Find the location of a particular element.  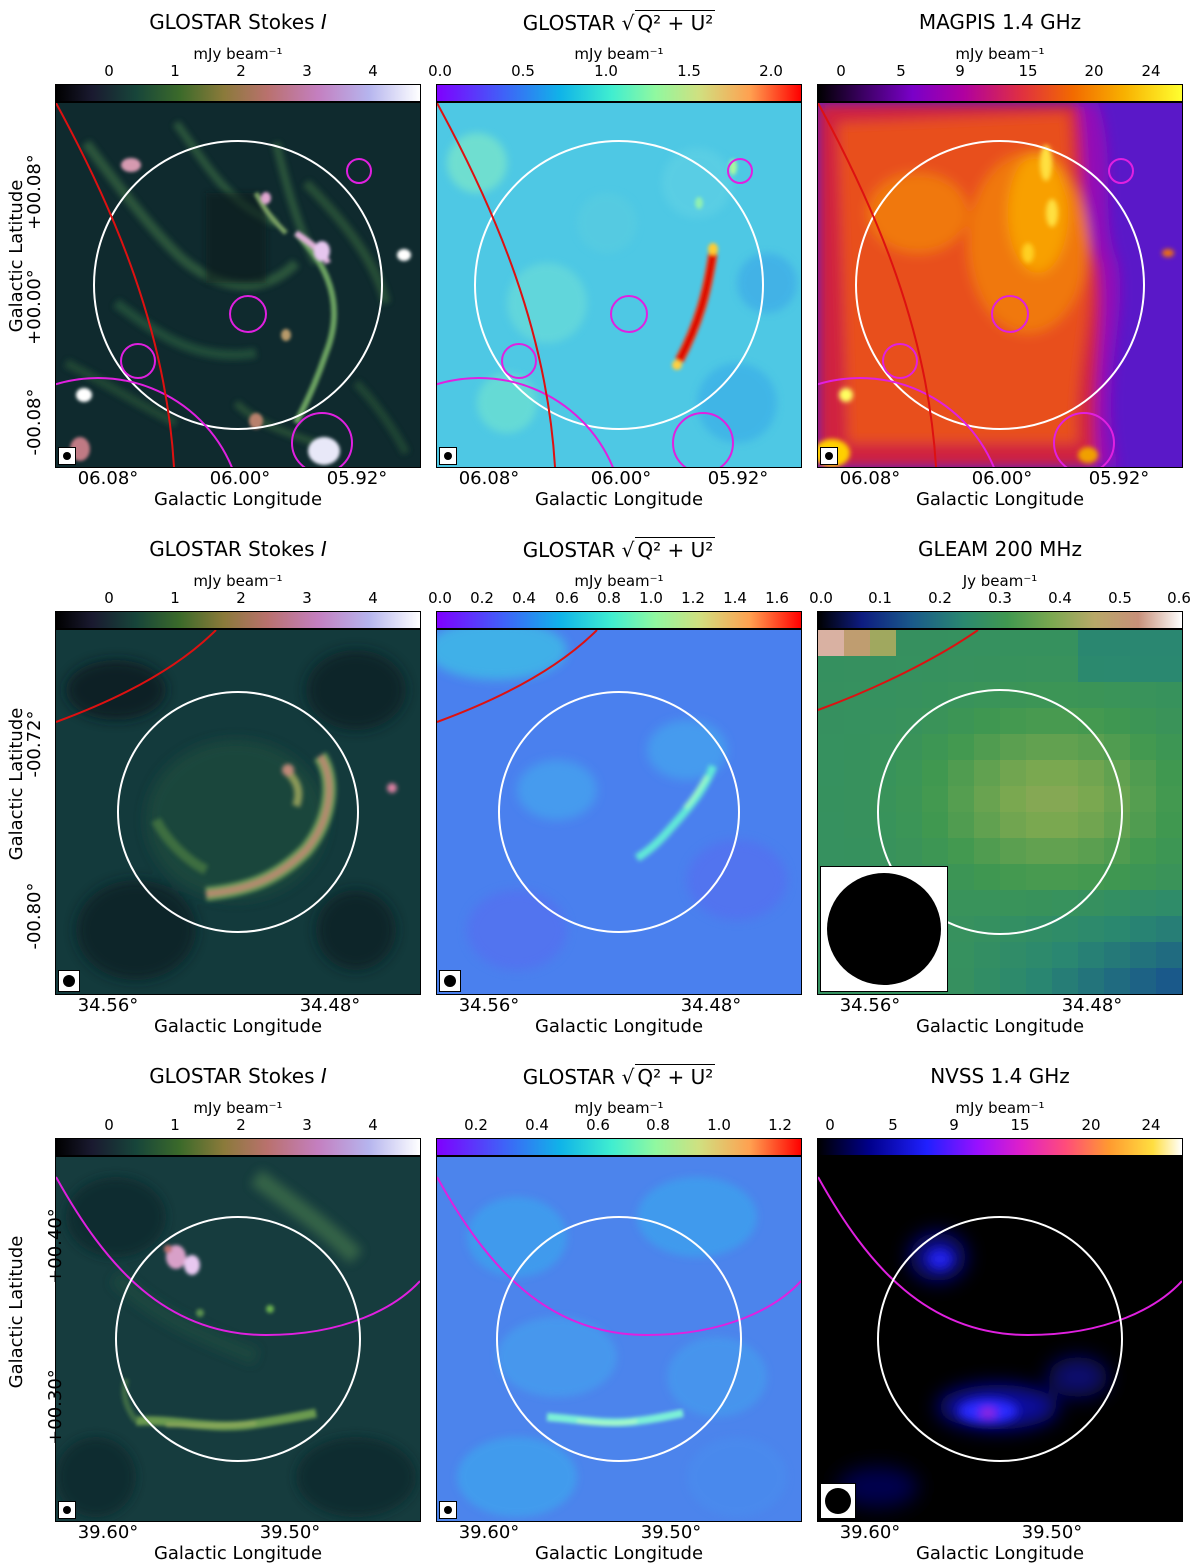

y-tick-label: +00.08° is located at coordinates (34, 192).